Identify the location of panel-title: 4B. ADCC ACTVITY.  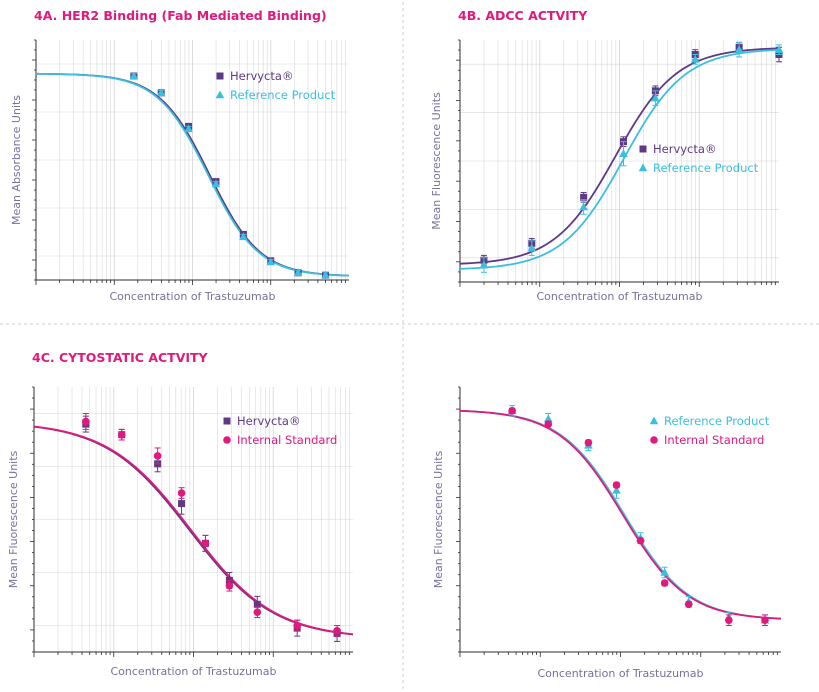
(523, 15).